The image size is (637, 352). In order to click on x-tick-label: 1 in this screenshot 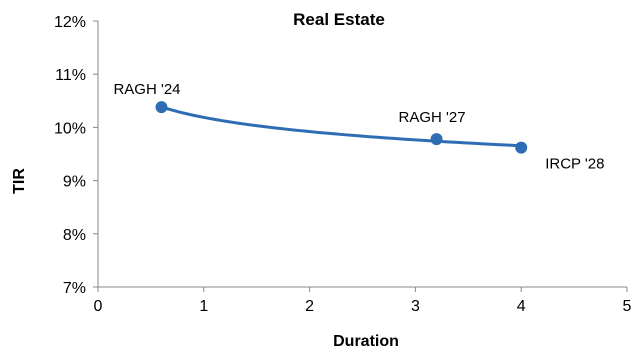, I will do `click(203, 306)`.